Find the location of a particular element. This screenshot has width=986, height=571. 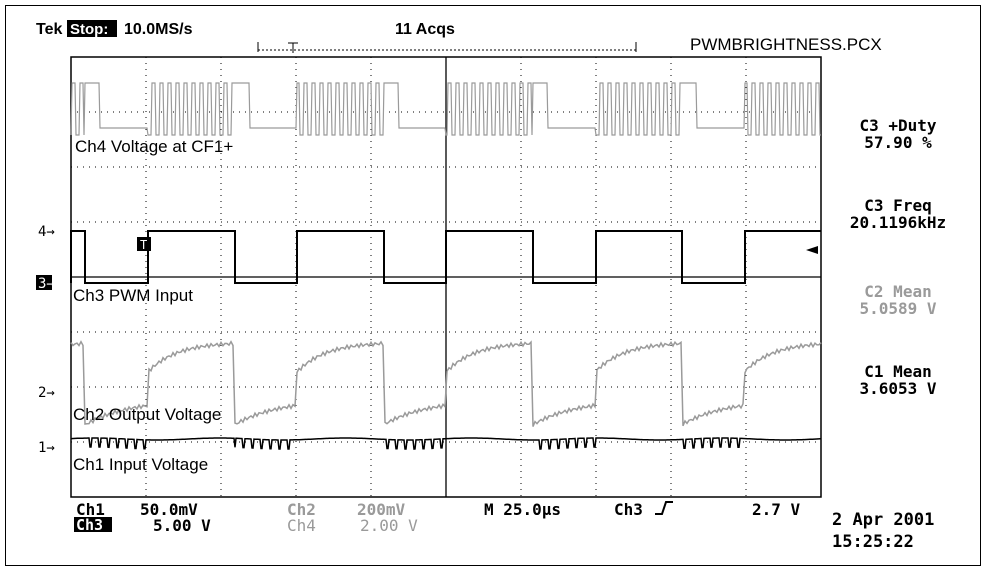

ch4-scale: 2.00 V is located at coordinates (389, 525).